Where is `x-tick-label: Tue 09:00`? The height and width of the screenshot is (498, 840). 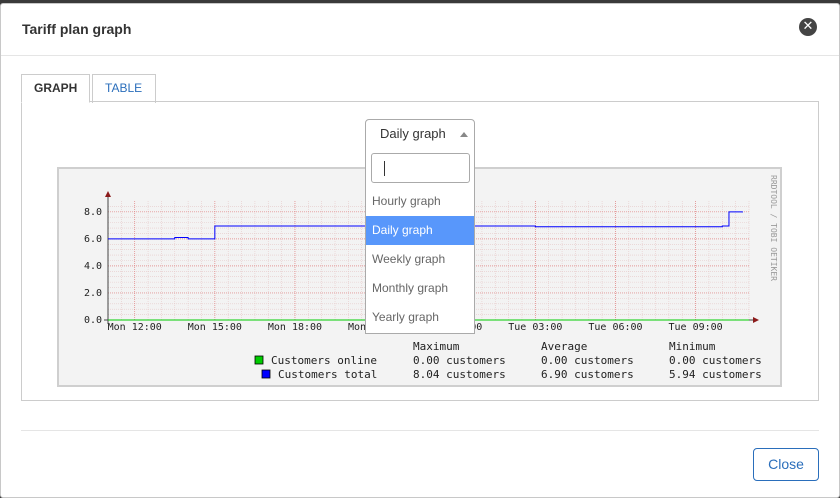
x-tick-label: Tue 09:00 is located at coordinates (695, 327).